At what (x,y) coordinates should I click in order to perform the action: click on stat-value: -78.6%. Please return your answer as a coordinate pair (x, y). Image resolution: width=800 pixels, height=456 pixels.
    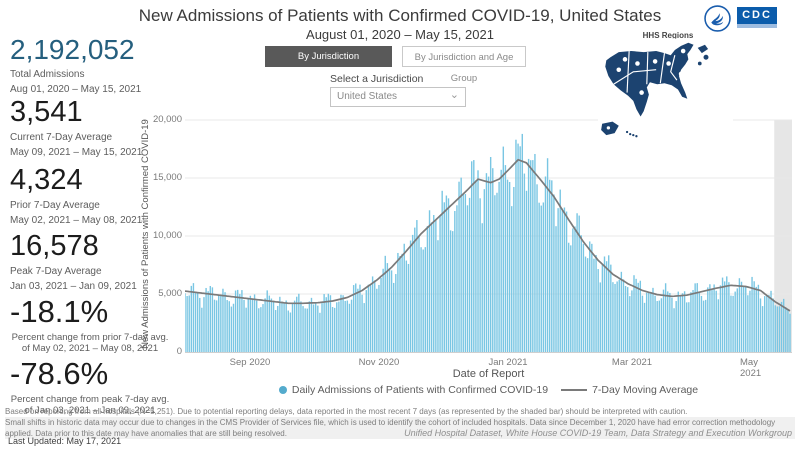
    Looking at the image, I should click on (59, 373).